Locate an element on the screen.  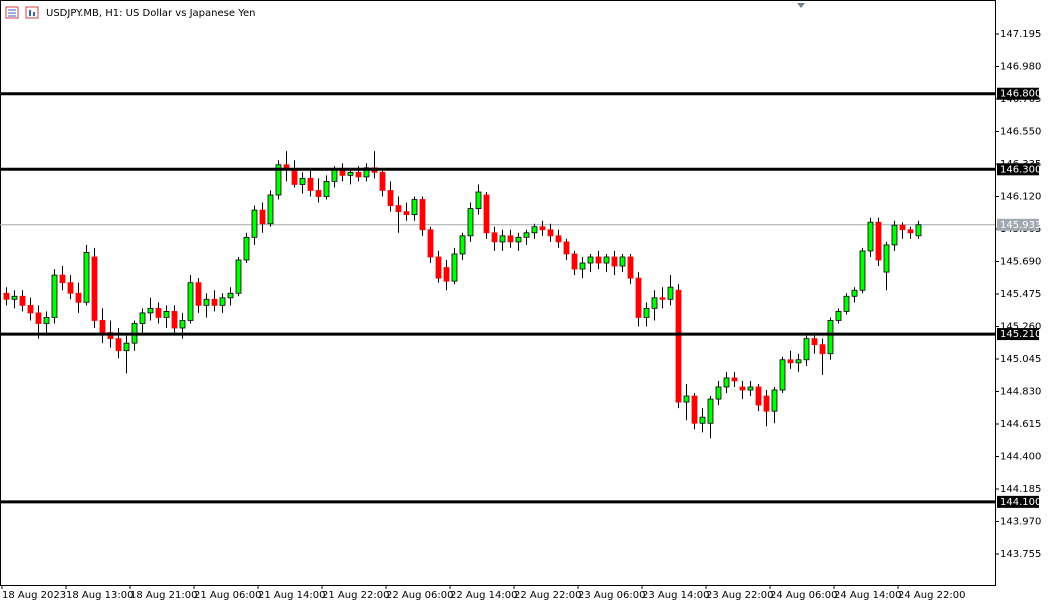
x-tick-label: 21 Aug 06:00 is located at coordinates (227, 595).